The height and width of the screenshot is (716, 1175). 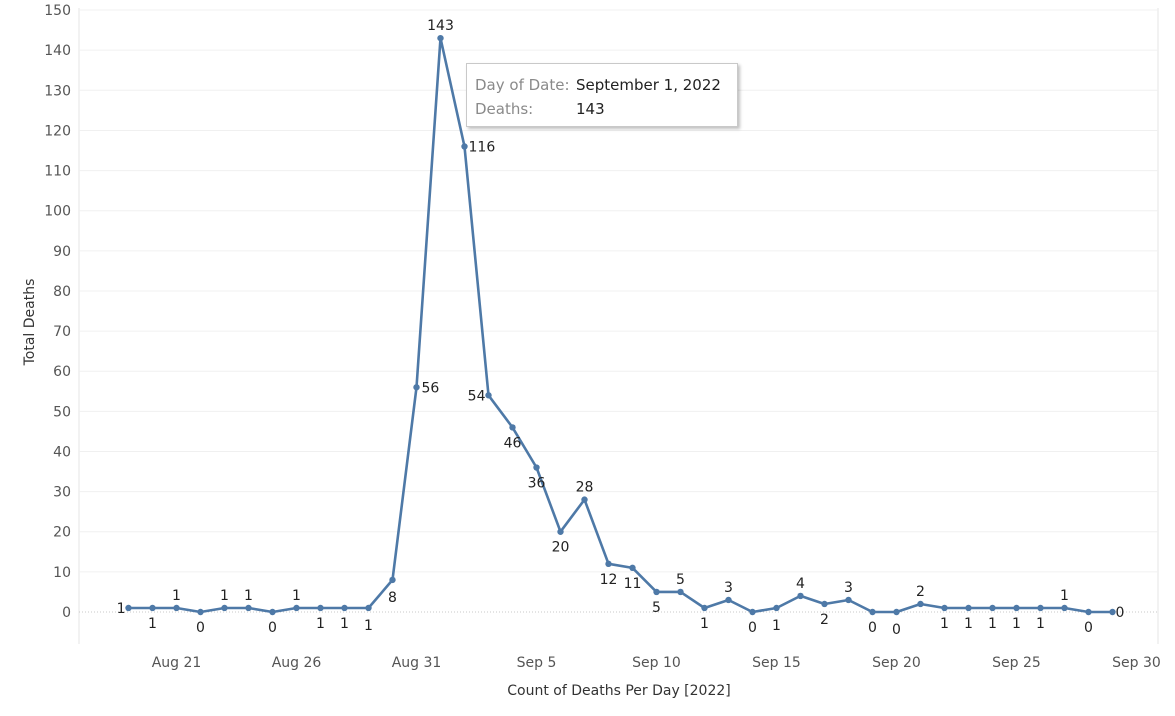 I want to click on tooltip: Day of Date: September 1, 2022 Deaths: 143, so click(x=602, y=95).